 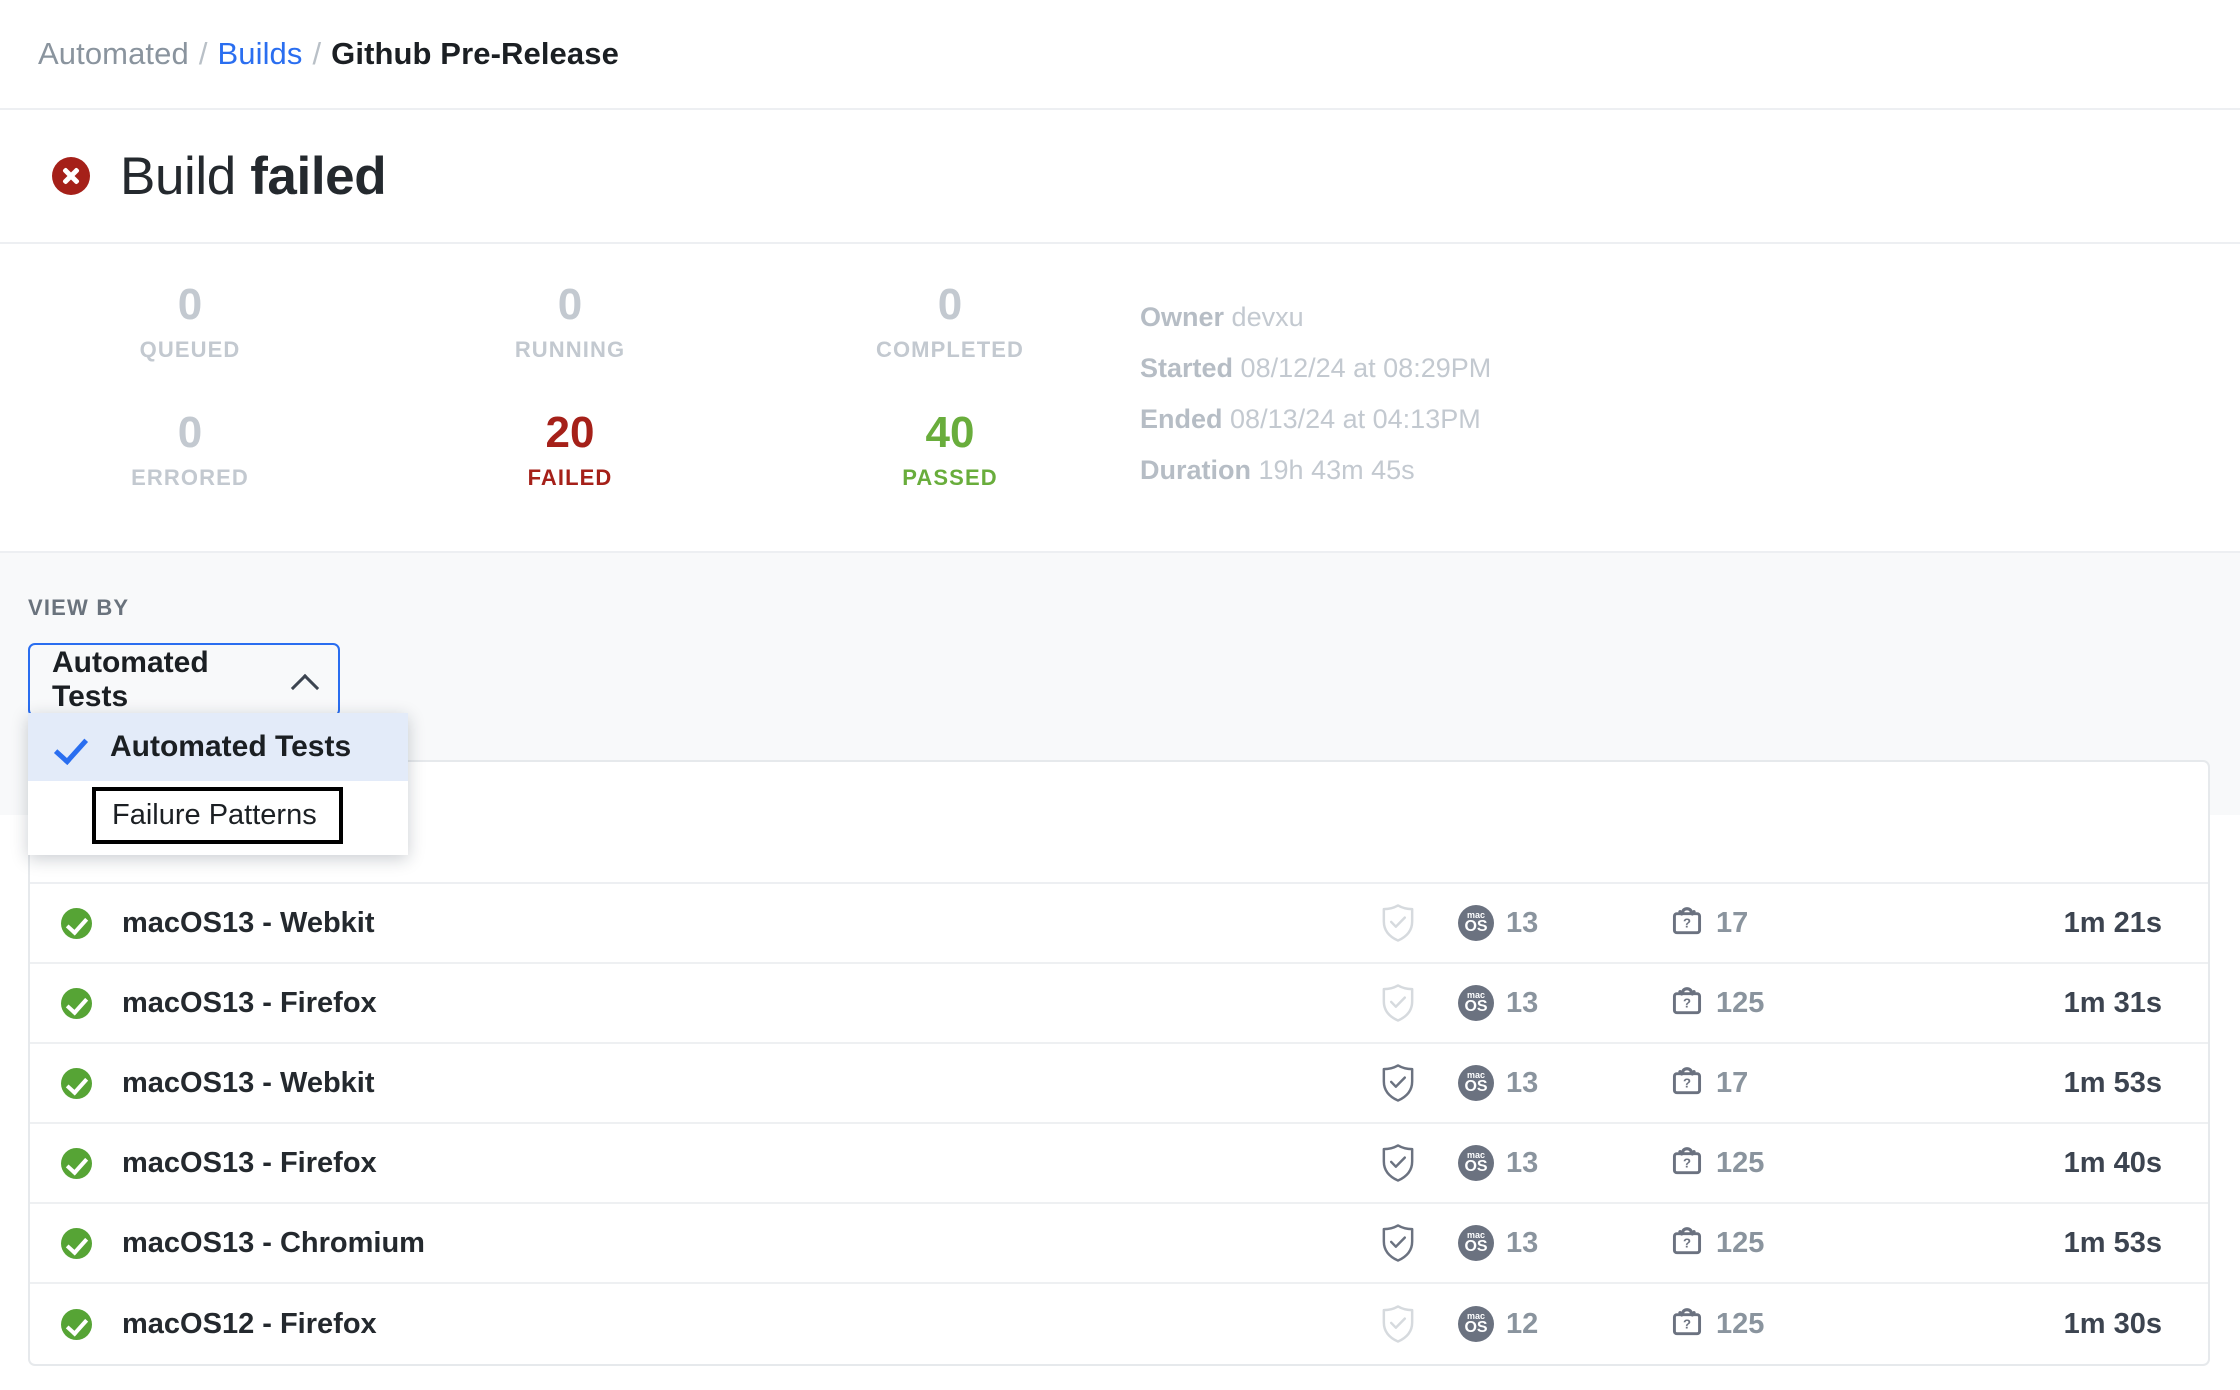 I want to click on view-by-label: VIEW BY, so click(x=79, y=607).